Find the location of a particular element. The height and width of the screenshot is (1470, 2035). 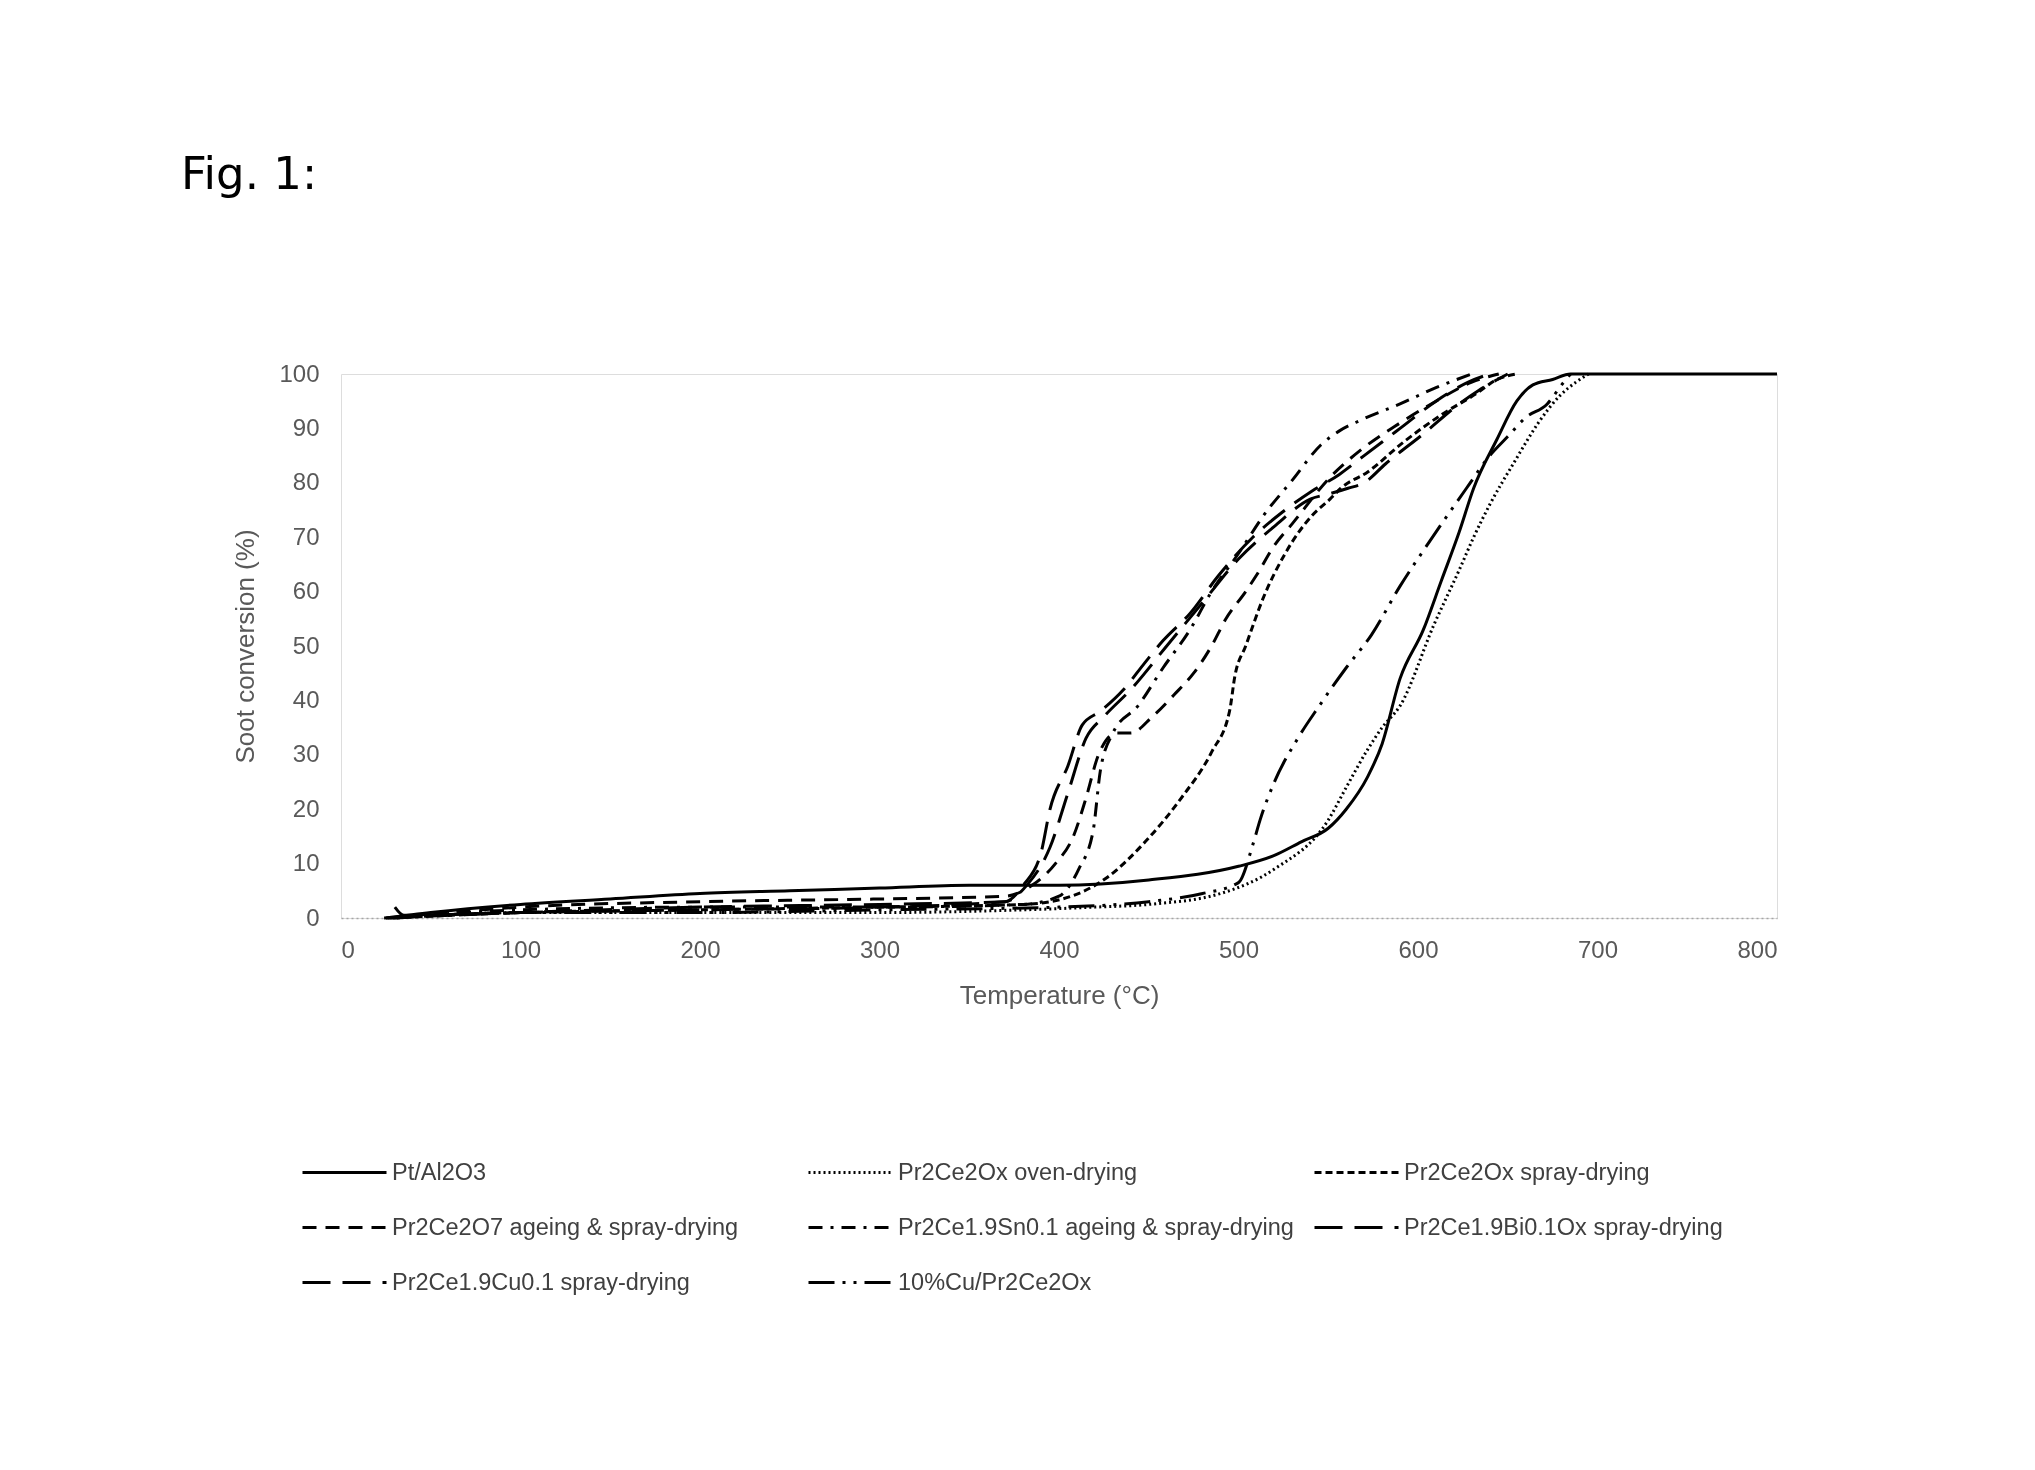

chart-title: Fig. 1: is located at coordinates (249, 173).